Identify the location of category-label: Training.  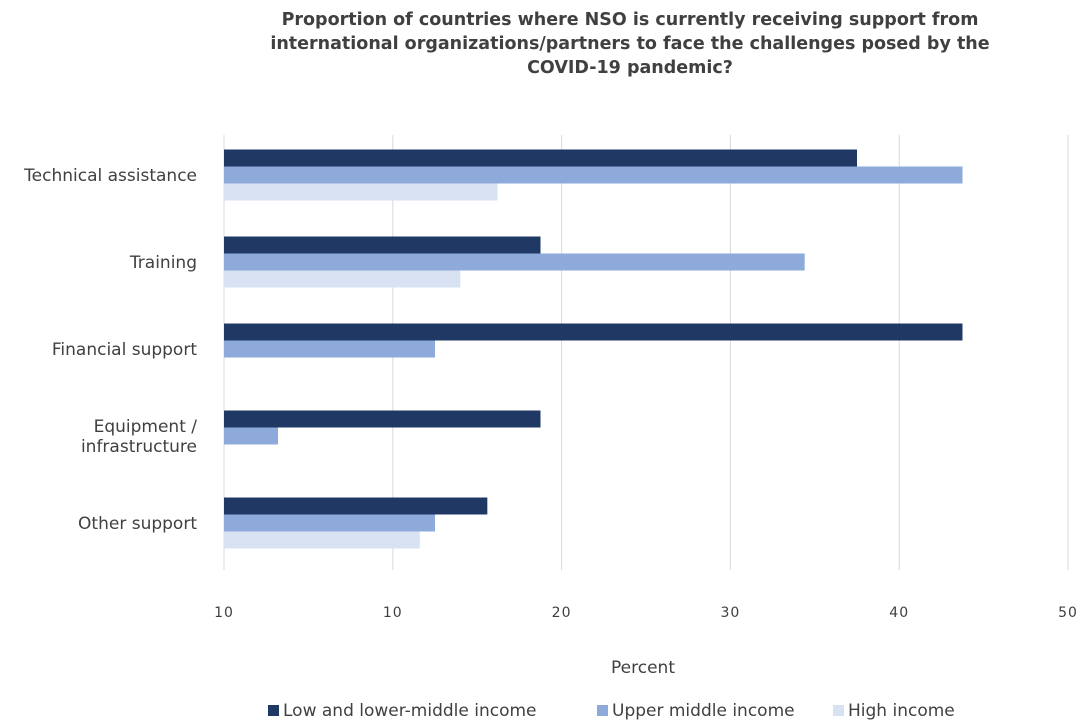
(163, 263).